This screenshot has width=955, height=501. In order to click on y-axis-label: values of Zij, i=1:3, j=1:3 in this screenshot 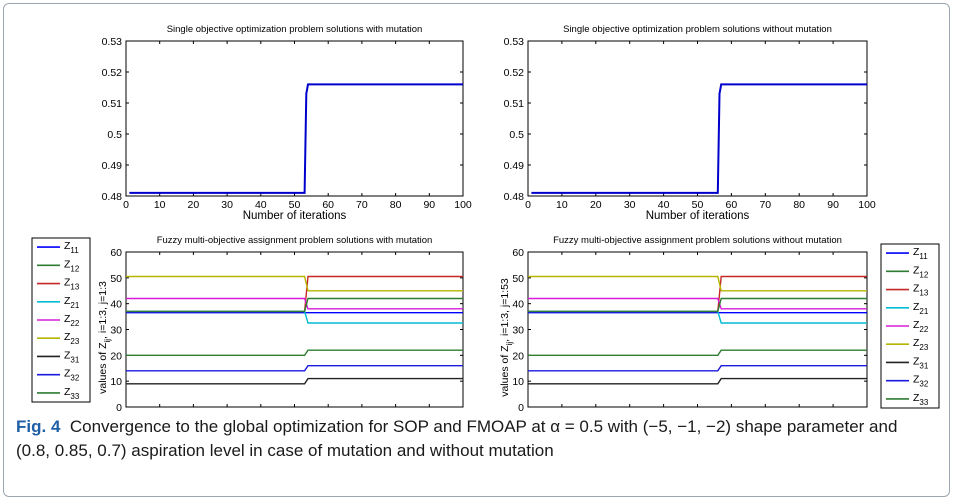, I will do `click(104, 337)`.